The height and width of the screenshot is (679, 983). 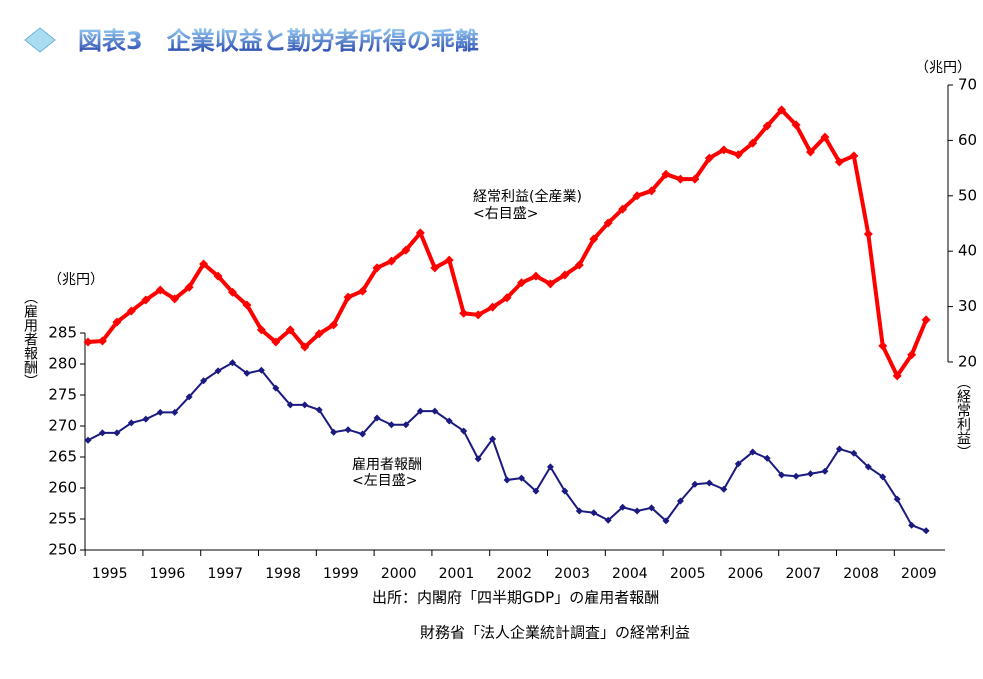 I want to click on x-tick-label: 1995, so click(x=110, y=574).